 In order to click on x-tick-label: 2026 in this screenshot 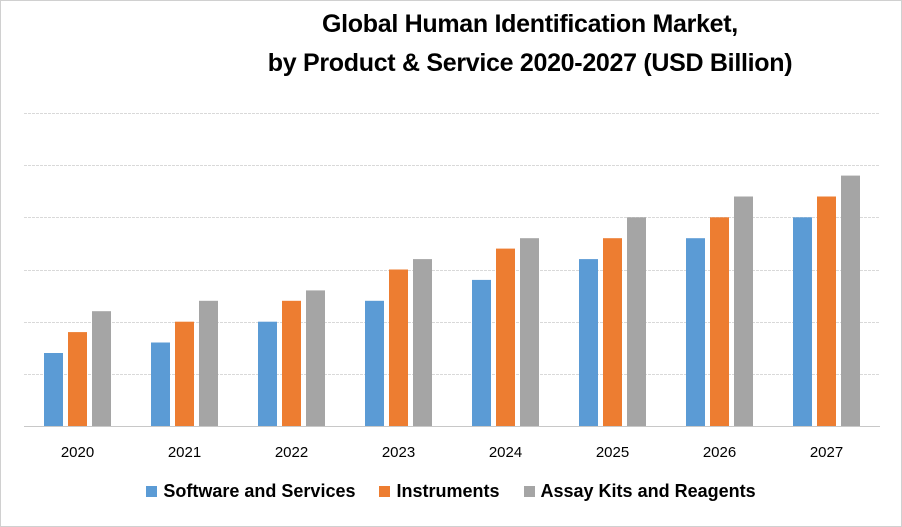, I will do `click(719, 452)`.